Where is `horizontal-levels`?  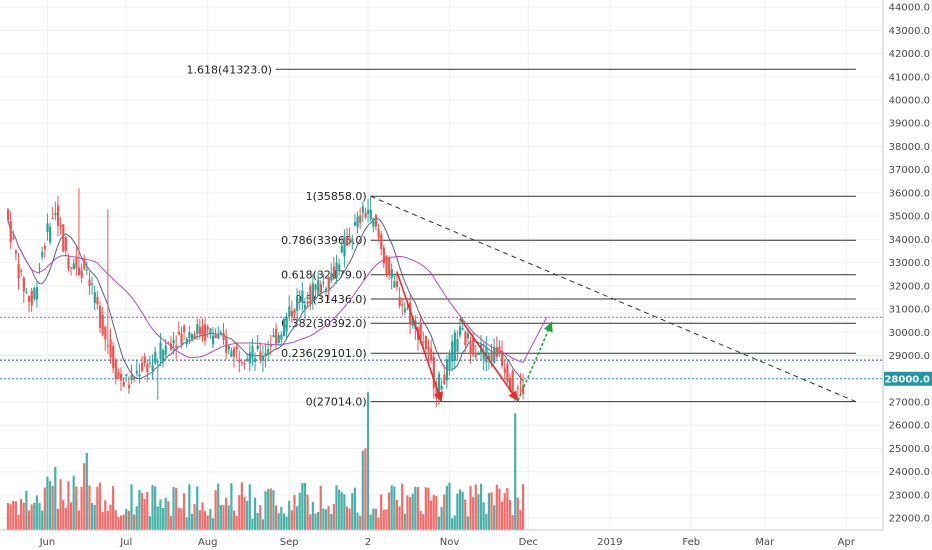 horizontal-levels is located at coordinates (441, 348).